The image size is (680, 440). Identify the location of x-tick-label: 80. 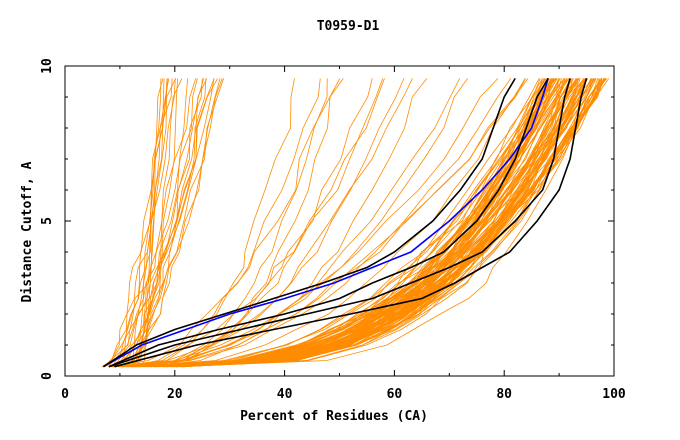
(504, 394).